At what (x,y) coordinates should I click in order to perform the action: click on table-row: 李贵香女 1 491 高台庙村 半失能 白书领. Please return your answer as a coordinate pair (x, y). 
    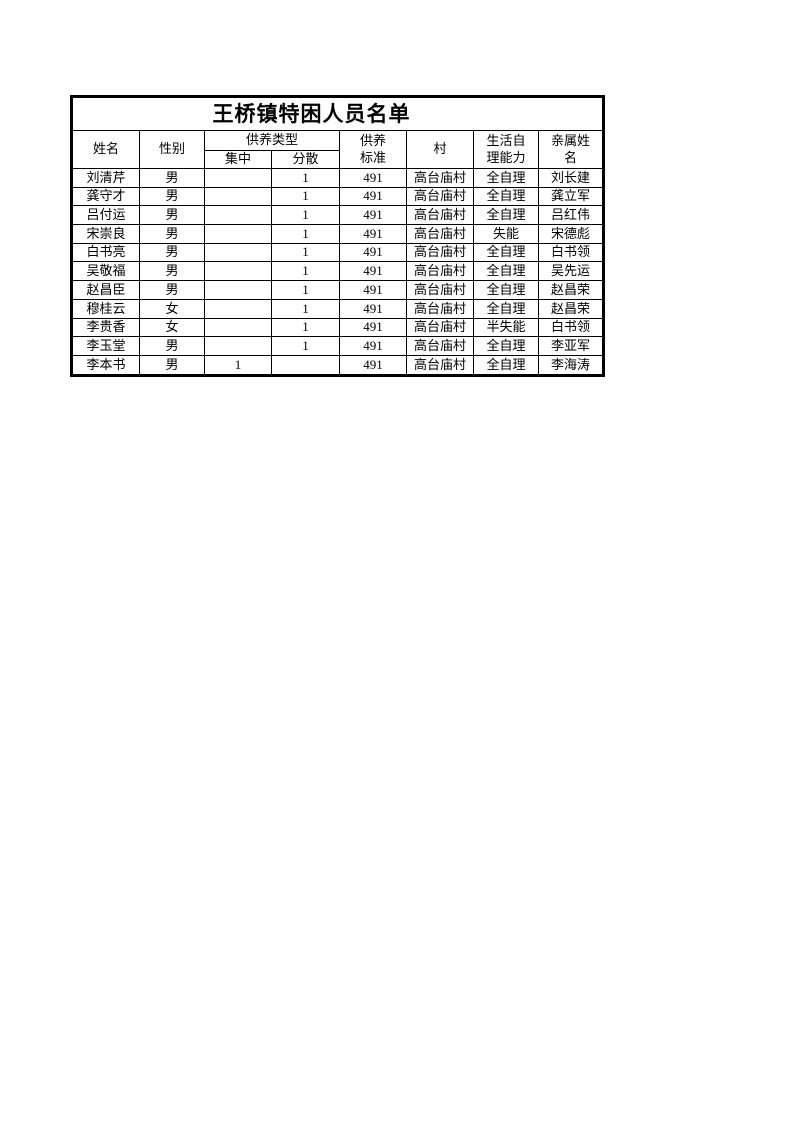
    Looking at the image, I should click on (337, 327).